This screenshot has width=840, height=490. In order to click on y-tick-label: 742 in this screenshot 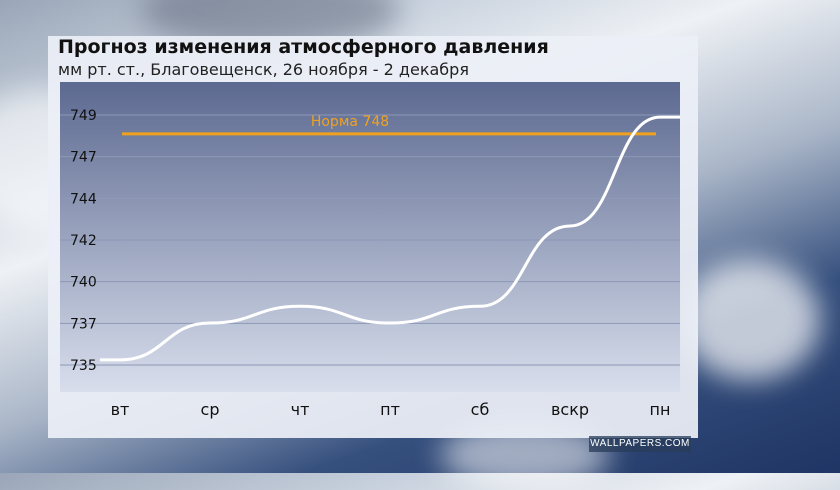, I will do `click(83, 241)`.